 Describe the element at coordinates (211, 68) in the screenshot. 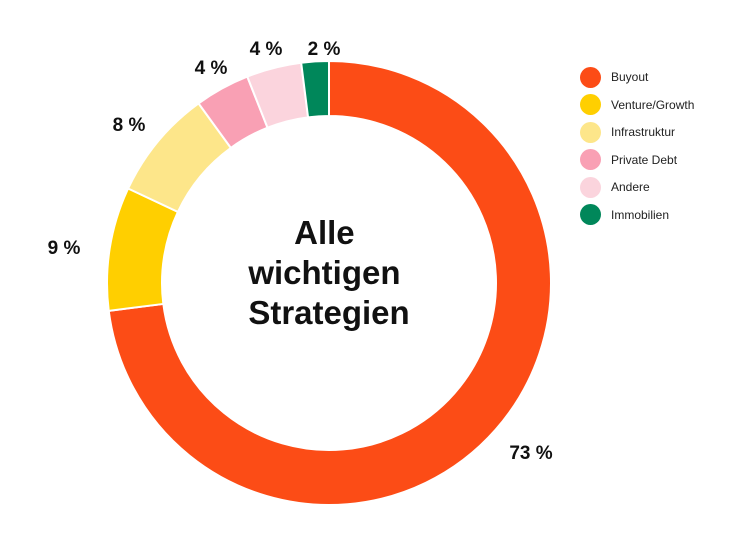

I see `data-label-private-debt: 4 %` at that location.